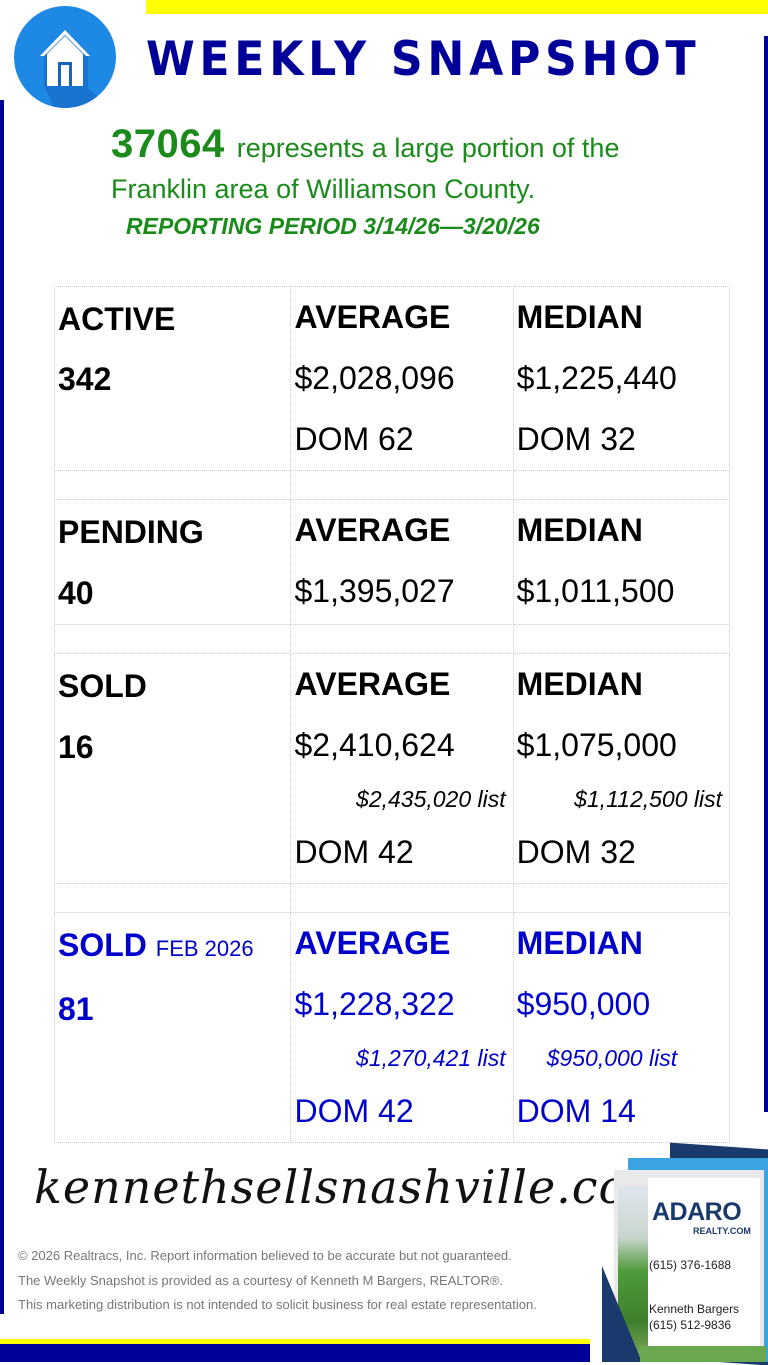 This screenshot has width=768, height=1365. Describe the element at coordinates (690, 1325) in the screenshot. I see `agent-phone: (615) 512-9836` at that location.